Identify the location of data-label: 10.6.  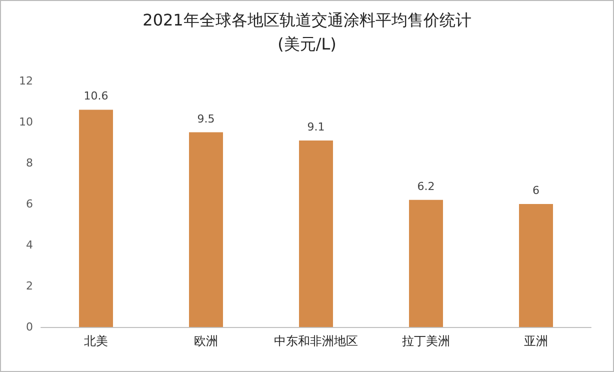
(96, 96).